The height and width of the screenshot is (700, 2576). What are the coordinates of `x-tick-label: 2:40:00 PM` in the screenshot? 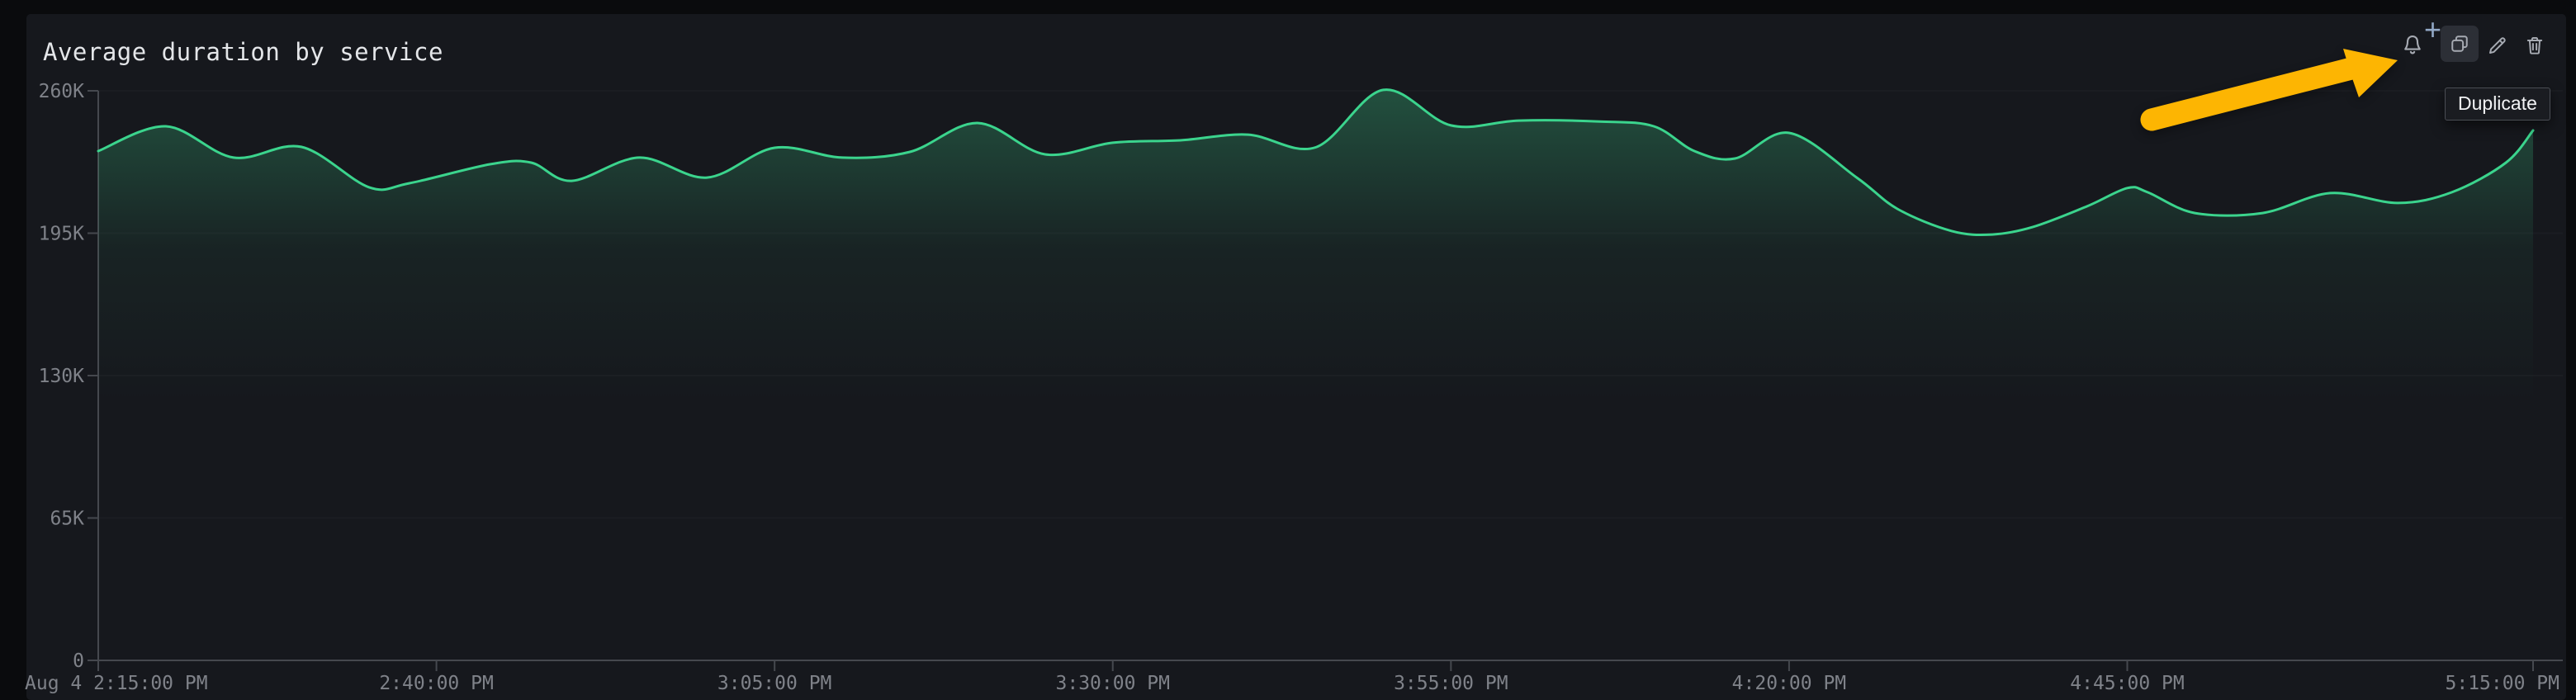 It's located at (436, 683).